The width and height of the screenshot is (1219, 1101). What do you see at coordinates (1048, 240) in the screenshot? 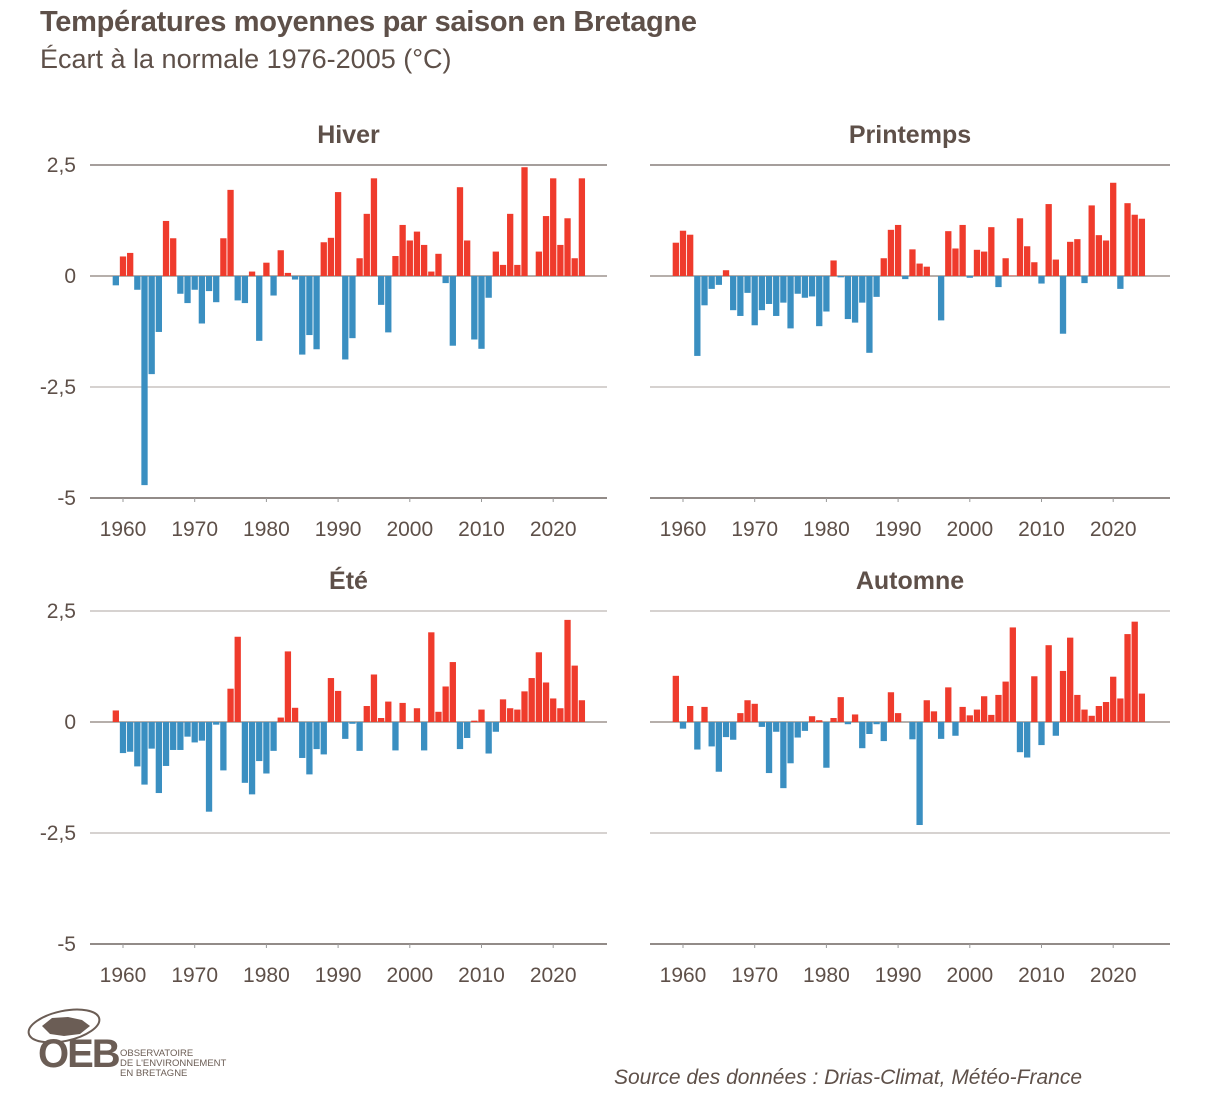
I see `bar-2011` at bounding box center [1048, 240].